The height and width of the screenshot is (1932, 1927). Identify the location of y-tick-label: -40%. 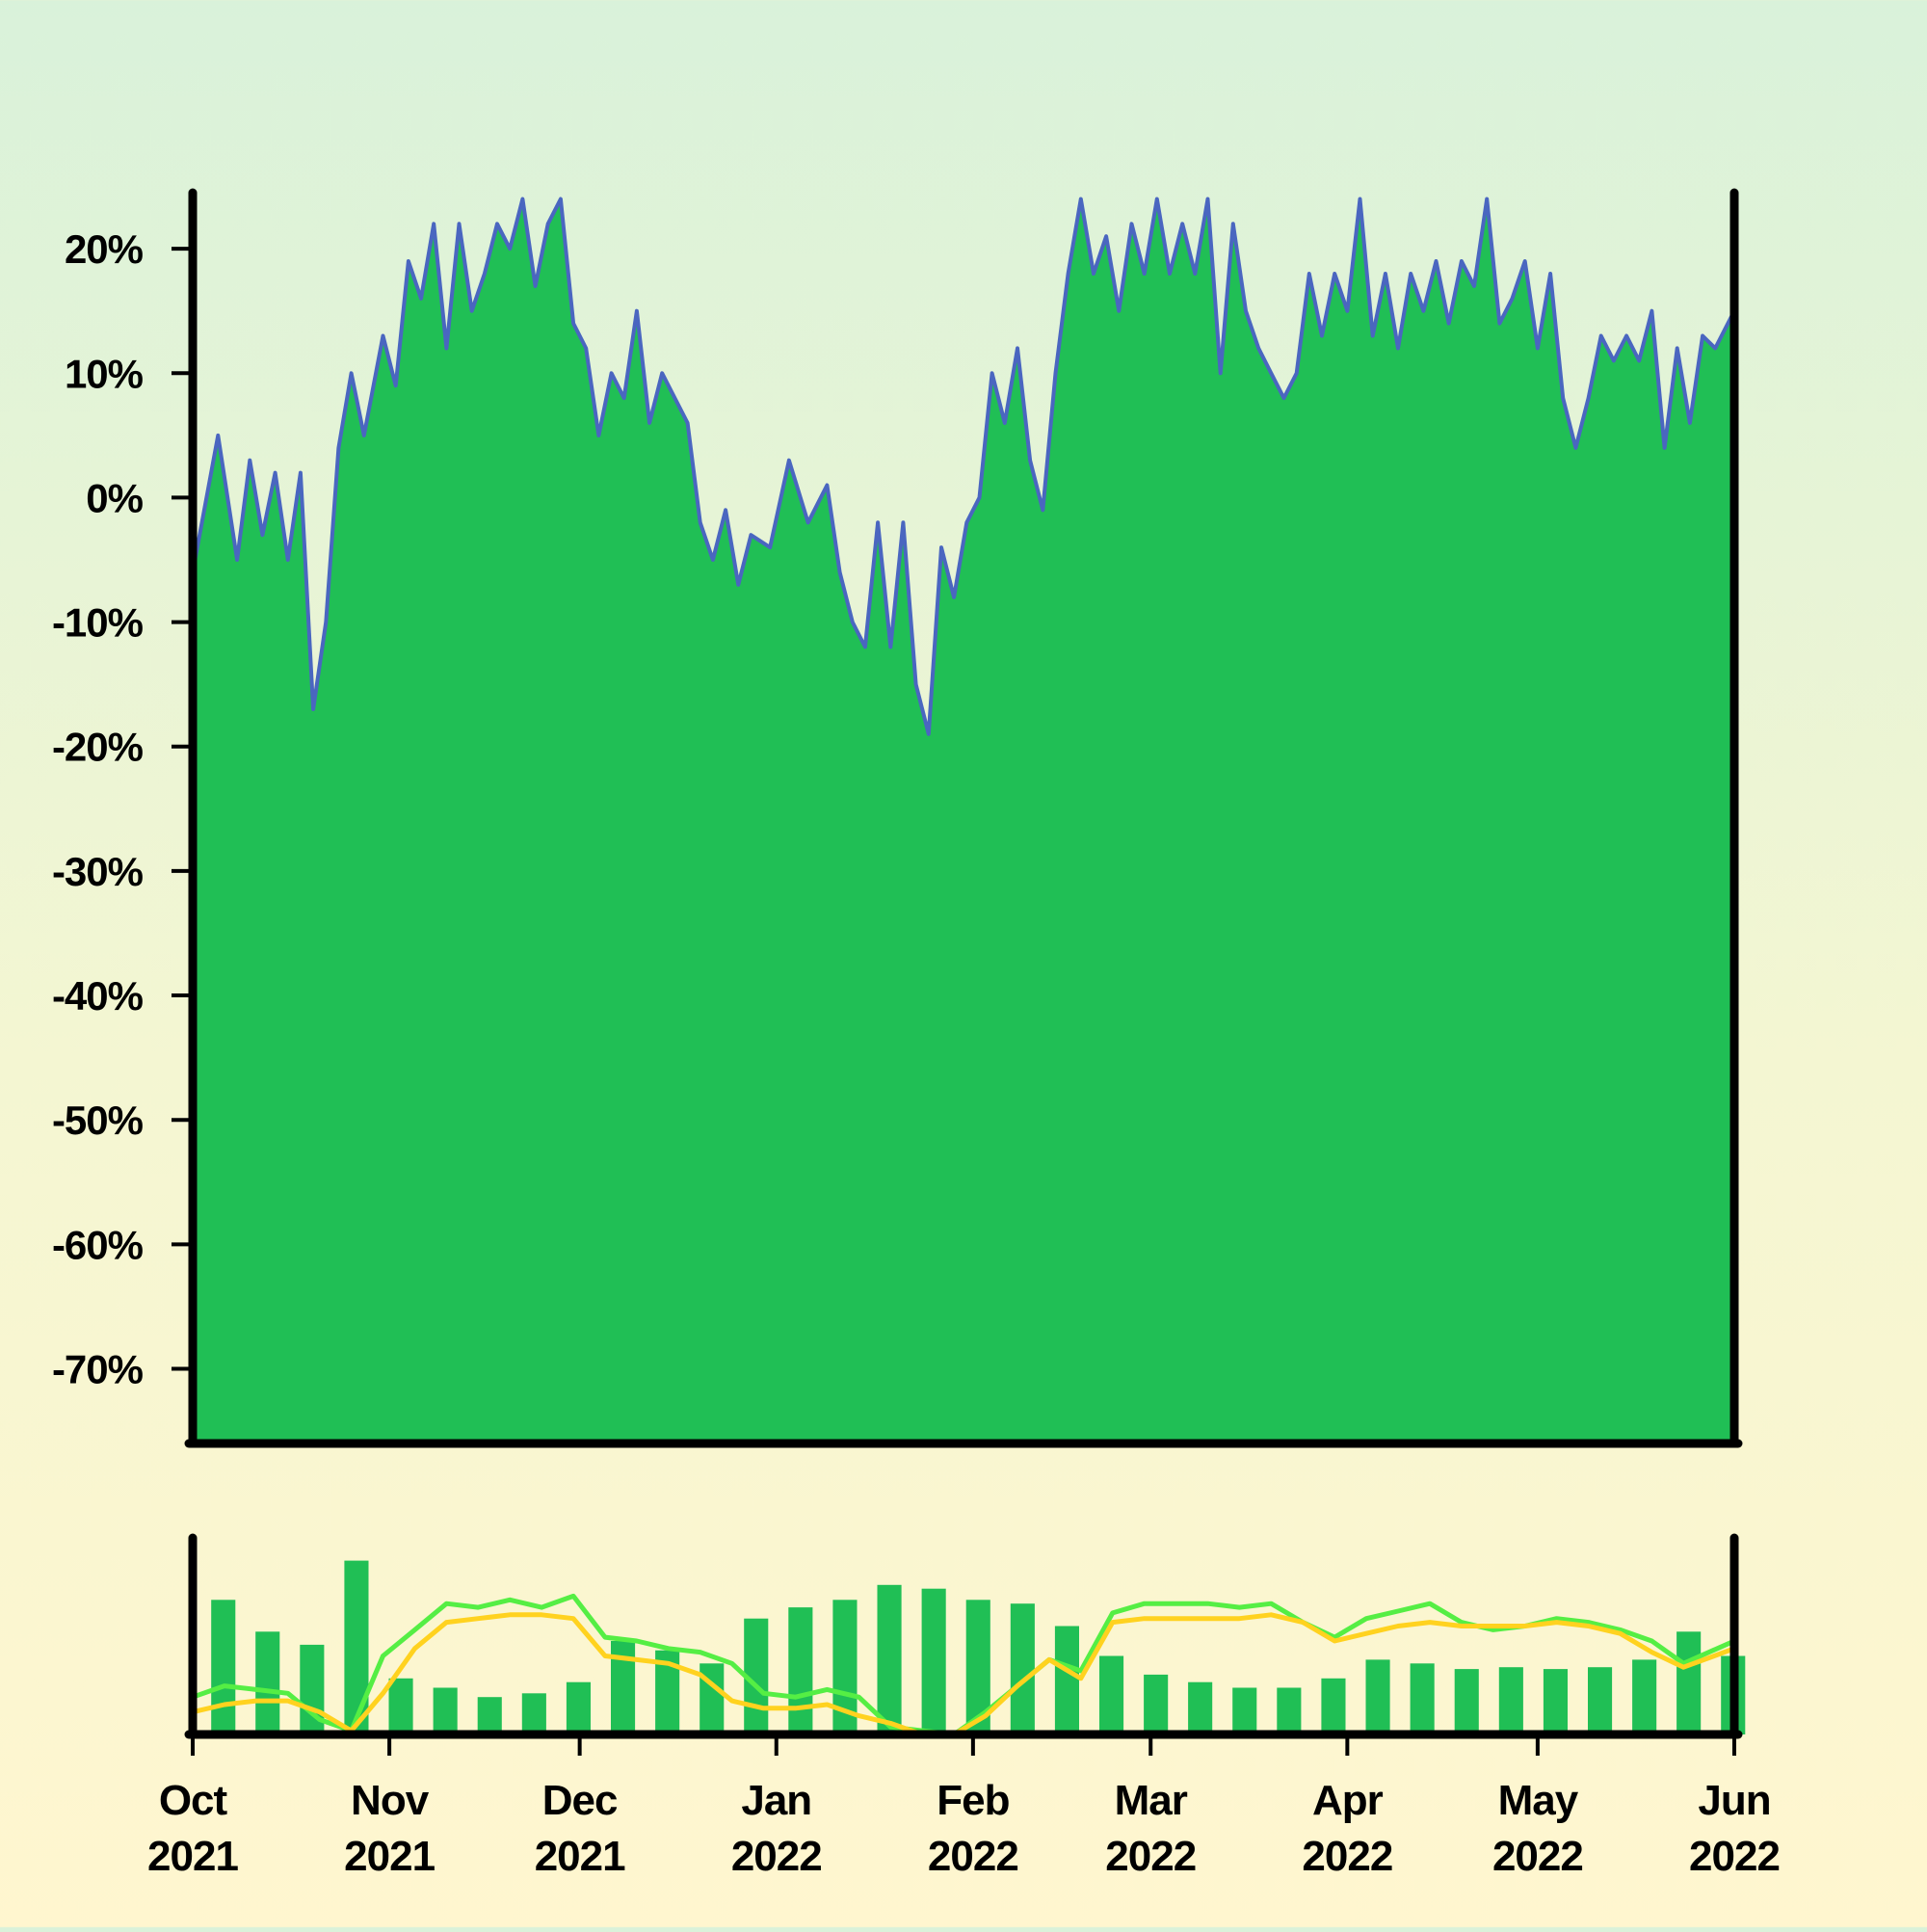
(98, 996).